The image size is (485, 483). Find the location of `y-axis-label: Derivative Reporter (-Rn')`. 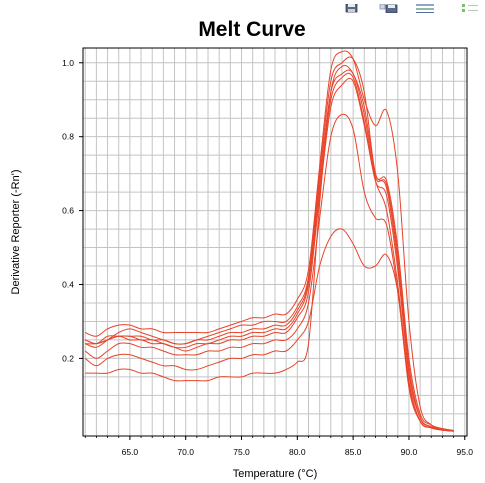

y-axis-label: Derivative Reporter (-Rn') is located at coordinates (16, 232).